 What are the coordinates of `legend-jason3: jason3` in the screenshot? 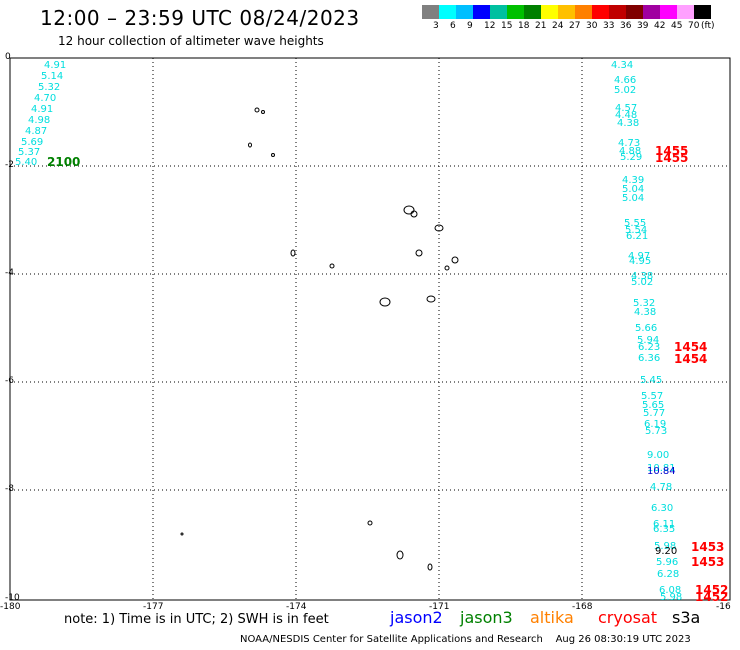 It's located at (486, 617).